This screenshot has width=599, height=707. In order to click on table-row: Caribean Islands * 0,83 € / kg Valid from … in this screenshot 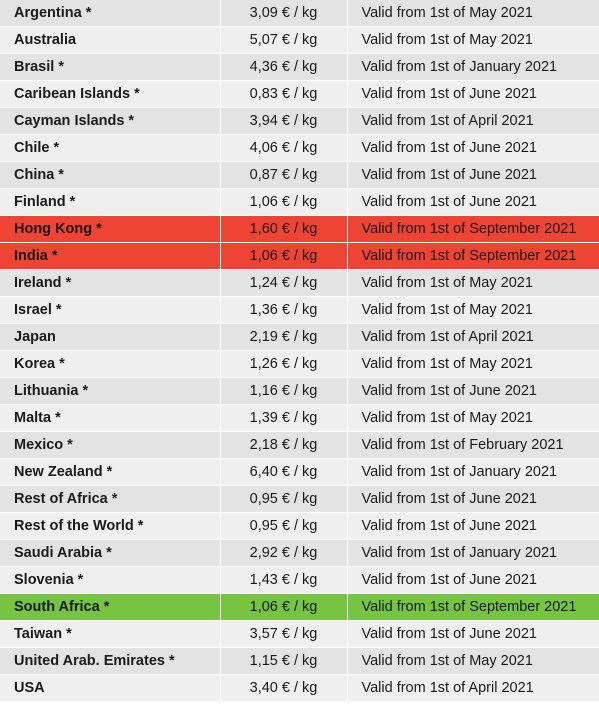, I will do `click(299, 94)`.